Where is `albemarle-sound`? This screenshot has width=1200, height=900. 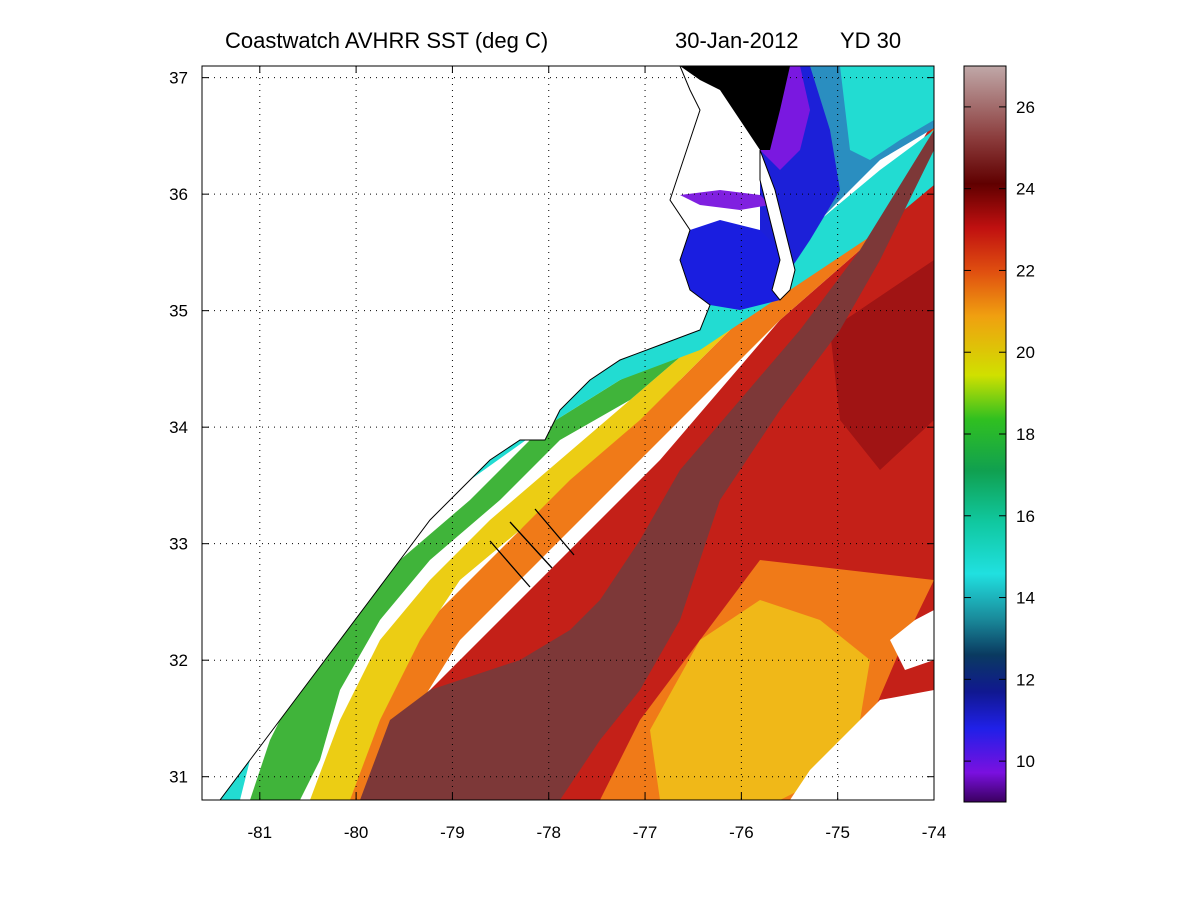
albemarle-sound is located at coordinates (725, 200).